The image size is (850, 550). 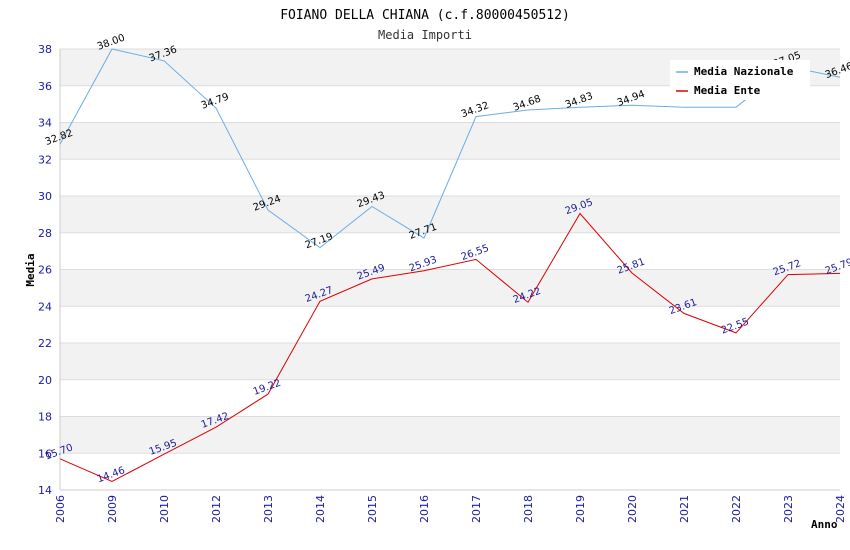 What do you see at coordinates (840, 509) in the screenshot?
I see `x-tick-label: 2024` at bounding box center [840, 509].